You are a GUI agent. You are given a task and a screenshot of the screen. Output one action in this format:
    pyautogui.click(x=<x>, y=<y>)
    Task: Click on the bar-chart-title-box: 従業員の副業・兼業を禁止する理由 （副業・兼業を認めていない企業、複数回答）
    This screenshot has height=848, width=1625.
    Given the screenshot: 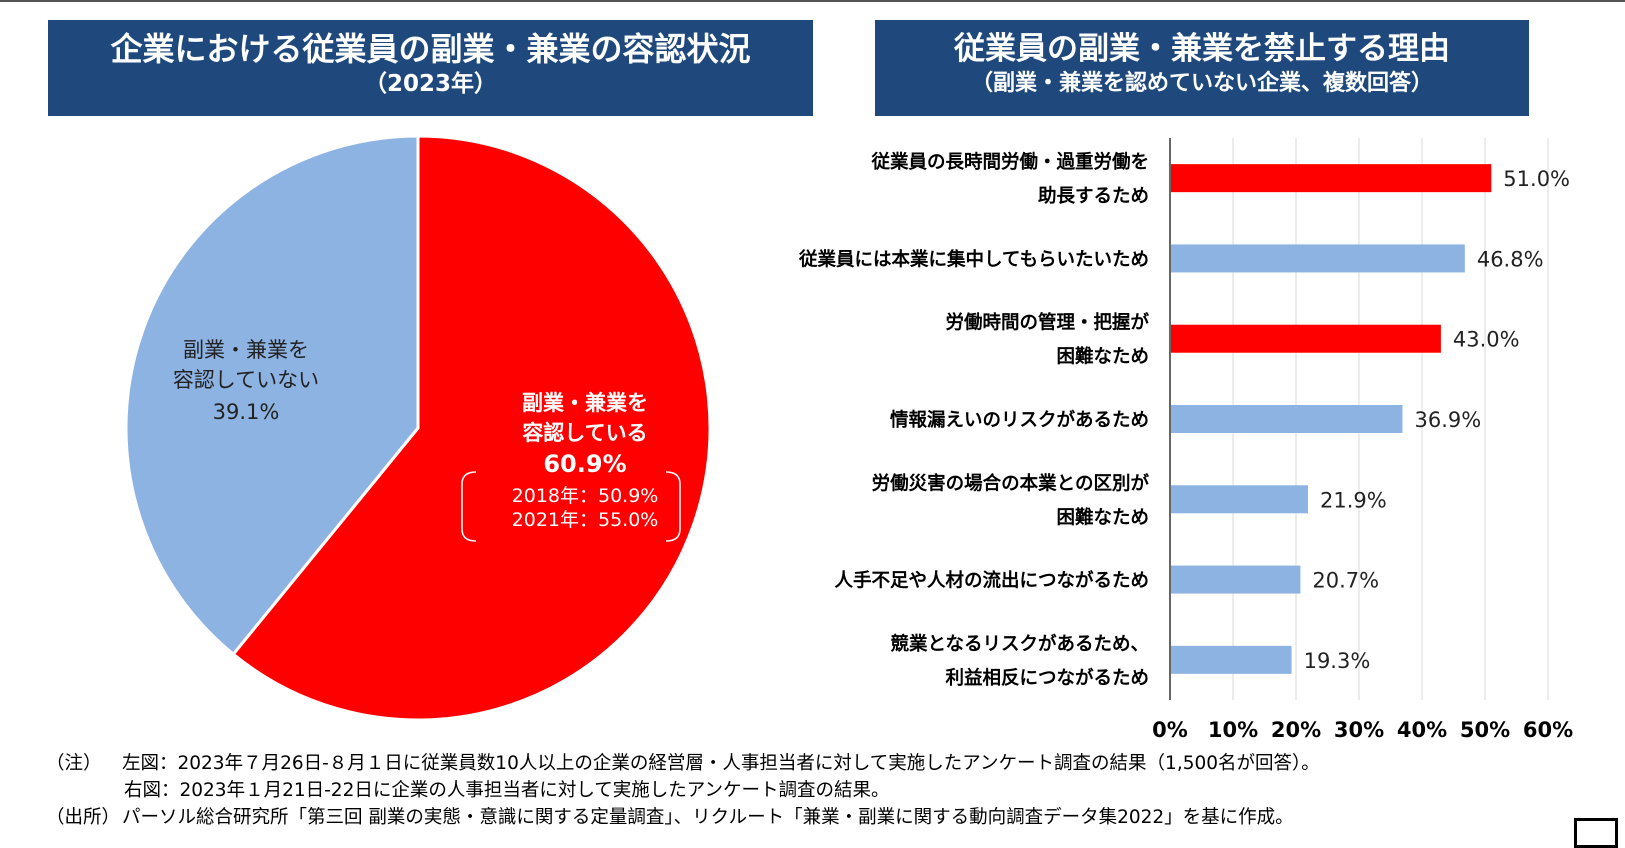 What is the action you would take?
    pyautogui.click(x=1202, y=68)
    